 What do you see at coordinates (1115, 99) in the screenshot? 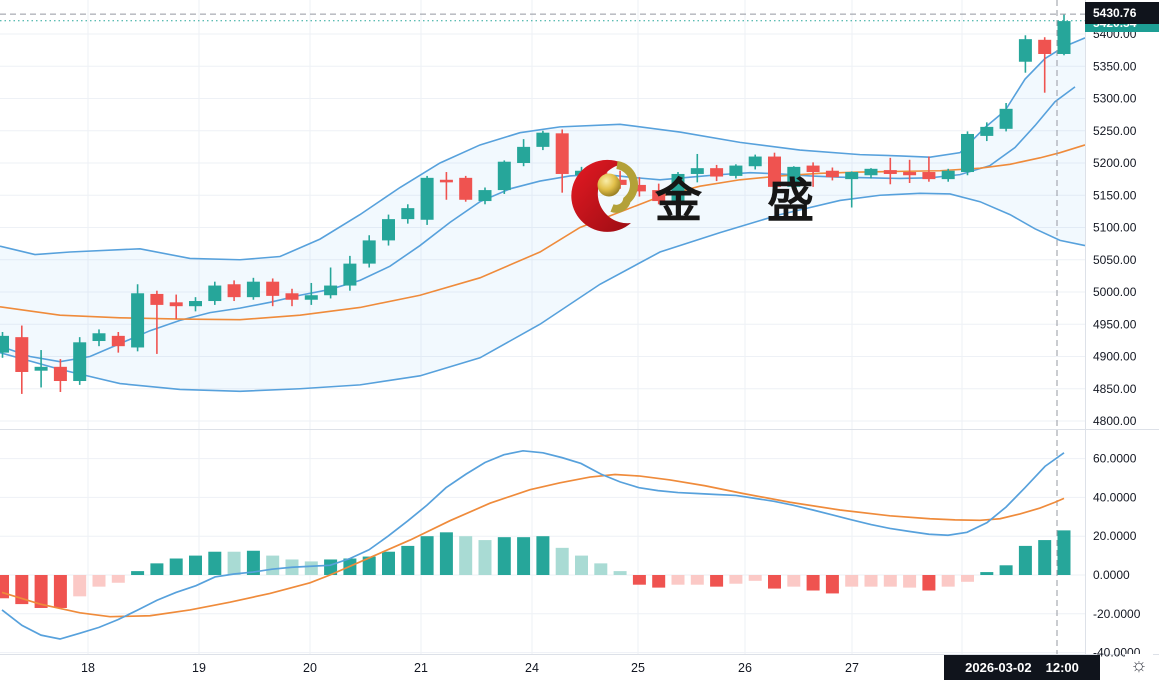
I see `axis-tick-label: 5300.00` at bounding box center [1115, 99].